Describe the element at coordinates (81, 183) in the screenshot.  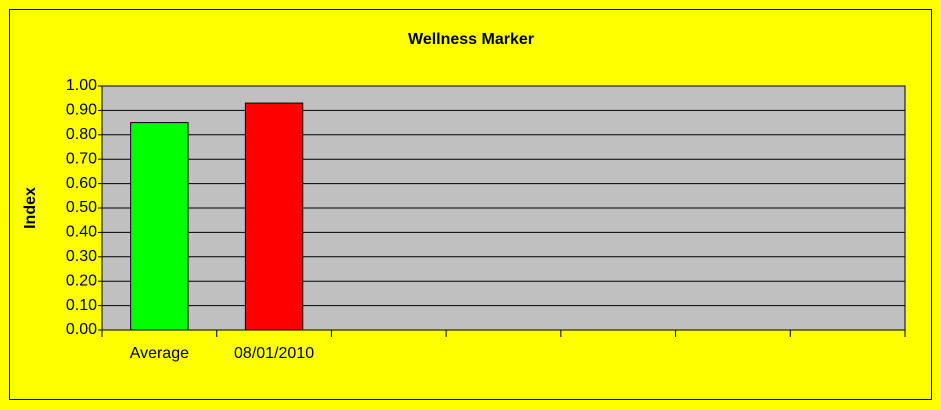
I see `y-tick-label: 0.60` at that location.